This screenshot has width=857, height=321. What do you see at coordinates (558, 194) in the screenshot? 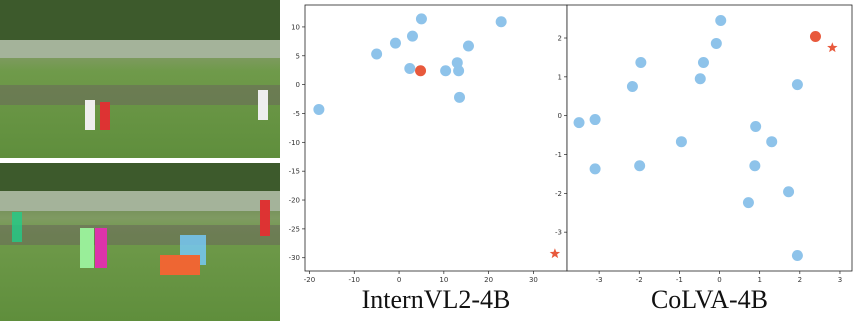
I see `y-tick-label: -2` at bounding box center [558, 194].